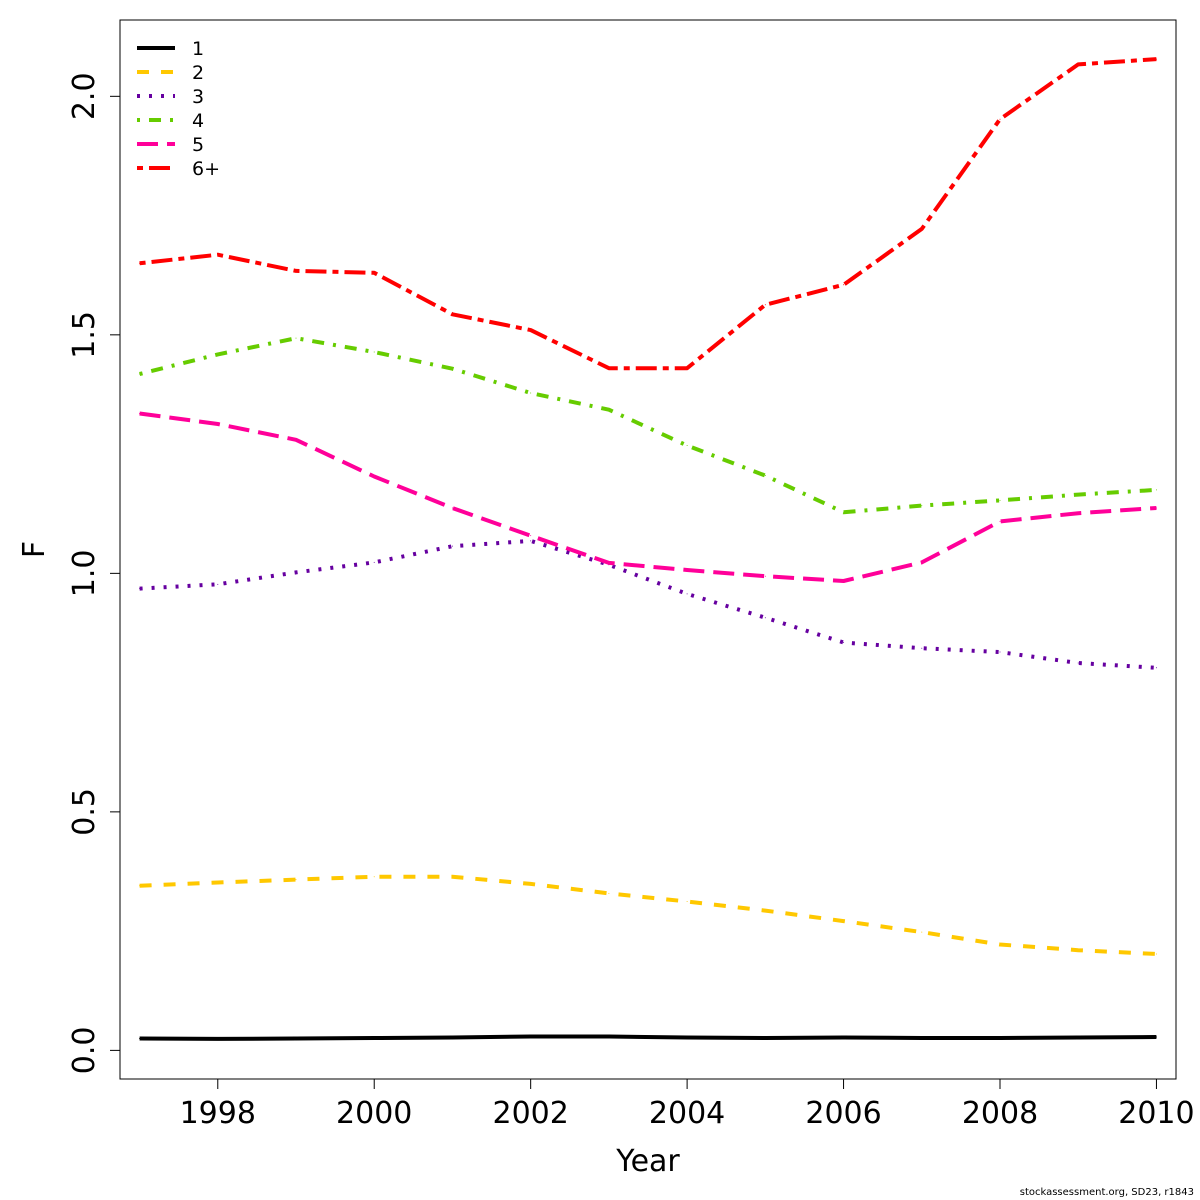 The width and height of the screenshot is (1200, 1200). What do you see at coordinates (1156, 1113) in the screenshot?
I see `x-tick-label: 2010` at bounding box center [1156, 1113].